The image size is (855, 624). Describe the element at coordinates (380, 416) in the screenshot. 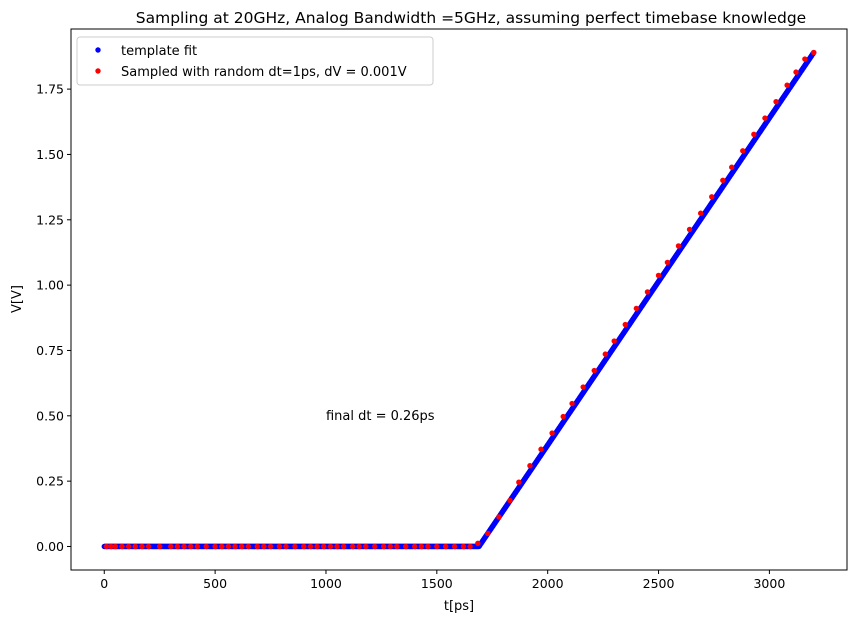

I see `annotation-final-dt: final dt = 0.26ps` at that location.